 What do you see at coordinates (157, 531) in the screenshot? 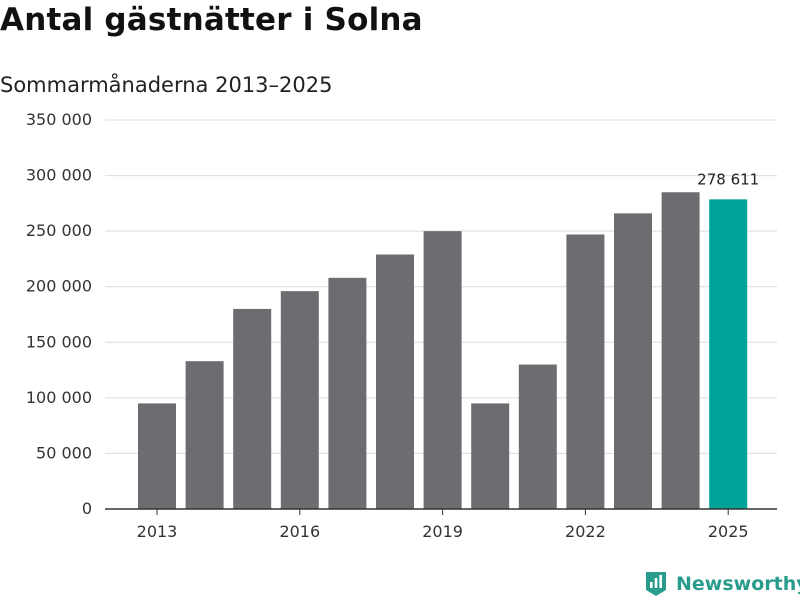
I see `x-tick-label: 2013` at bounding box center [157, 531].